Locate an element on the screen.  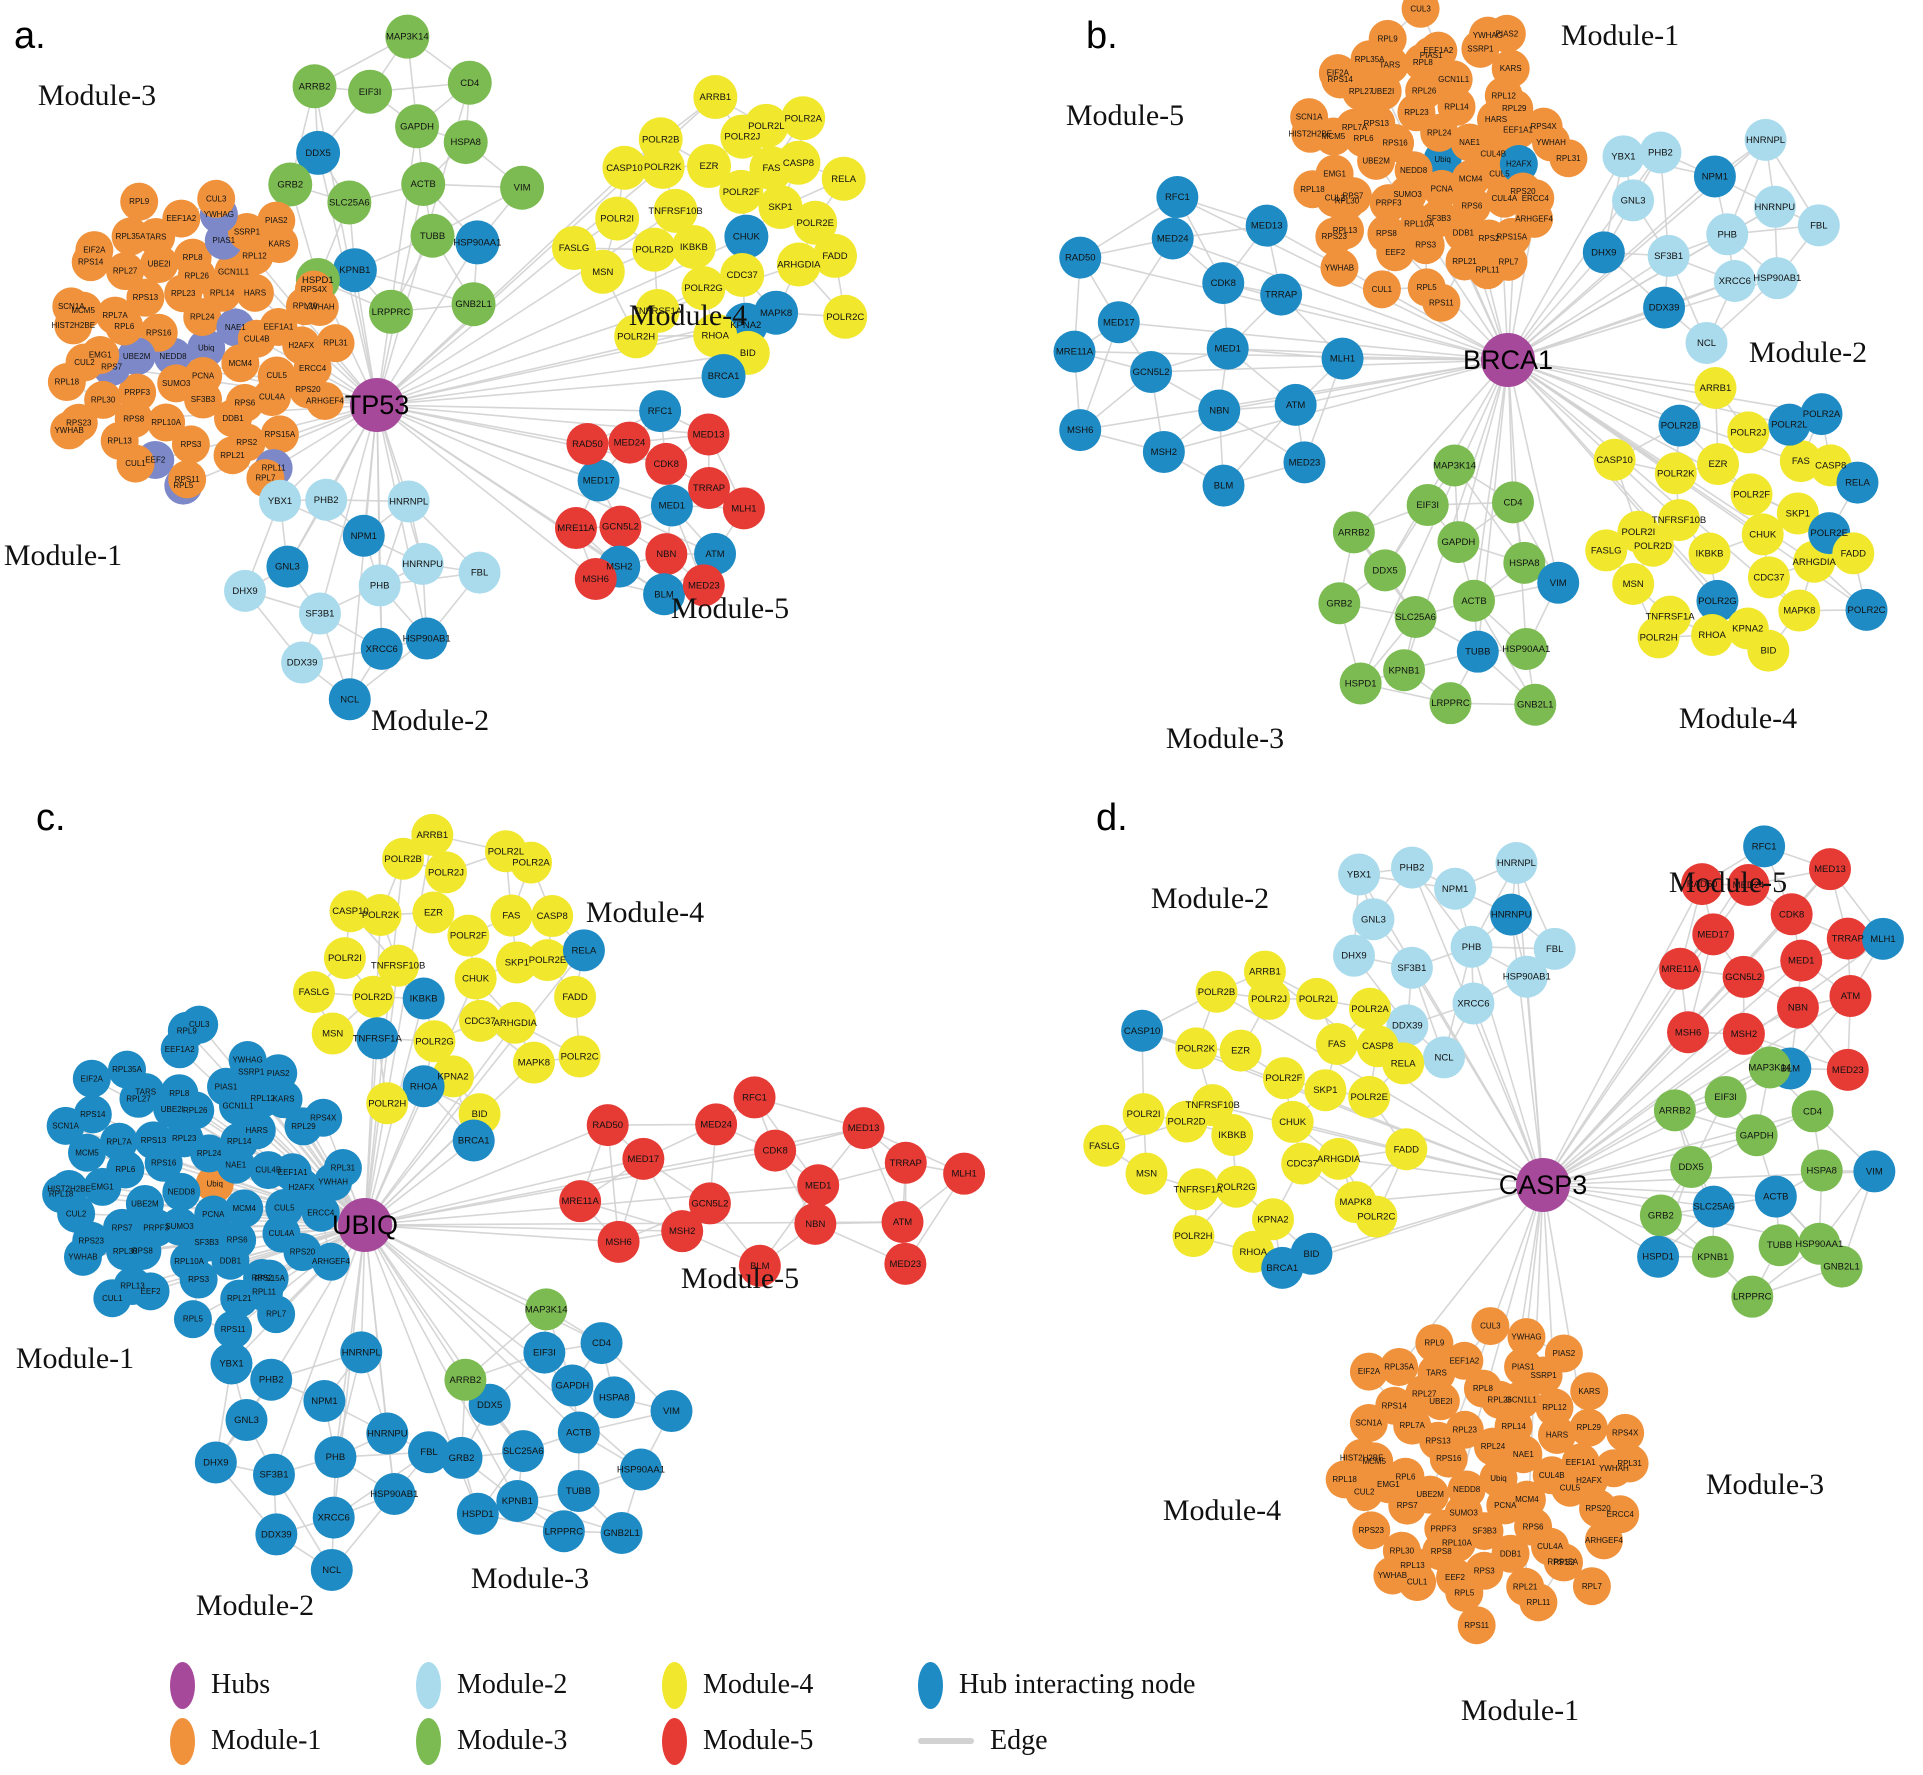
node-RPL11 is located at coordinates (1538, 1602).